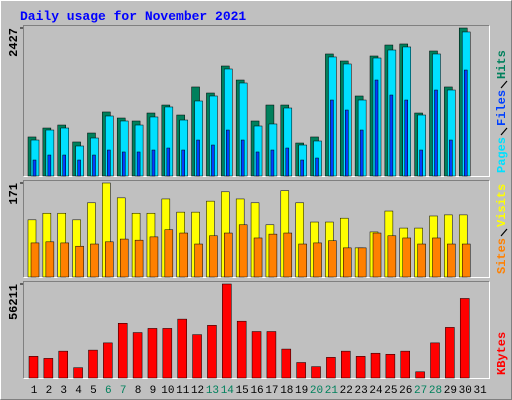 This screenshot has width=512, height=400. Describe the element at coordinates (376, 391) in the screenshot. I see `x-tick-label: 24` at that location.